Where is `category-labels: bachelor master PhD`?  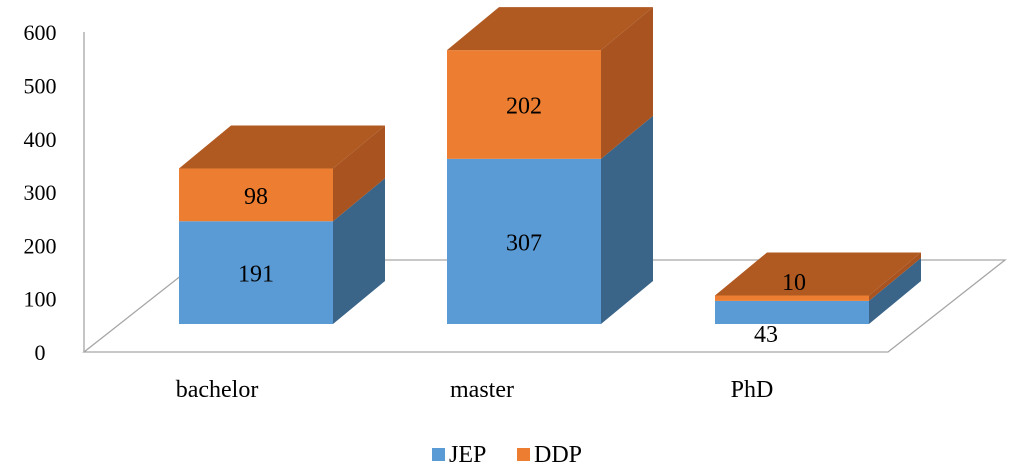
category-labels: bachelor master PhD is located at coordinates (475, 390).